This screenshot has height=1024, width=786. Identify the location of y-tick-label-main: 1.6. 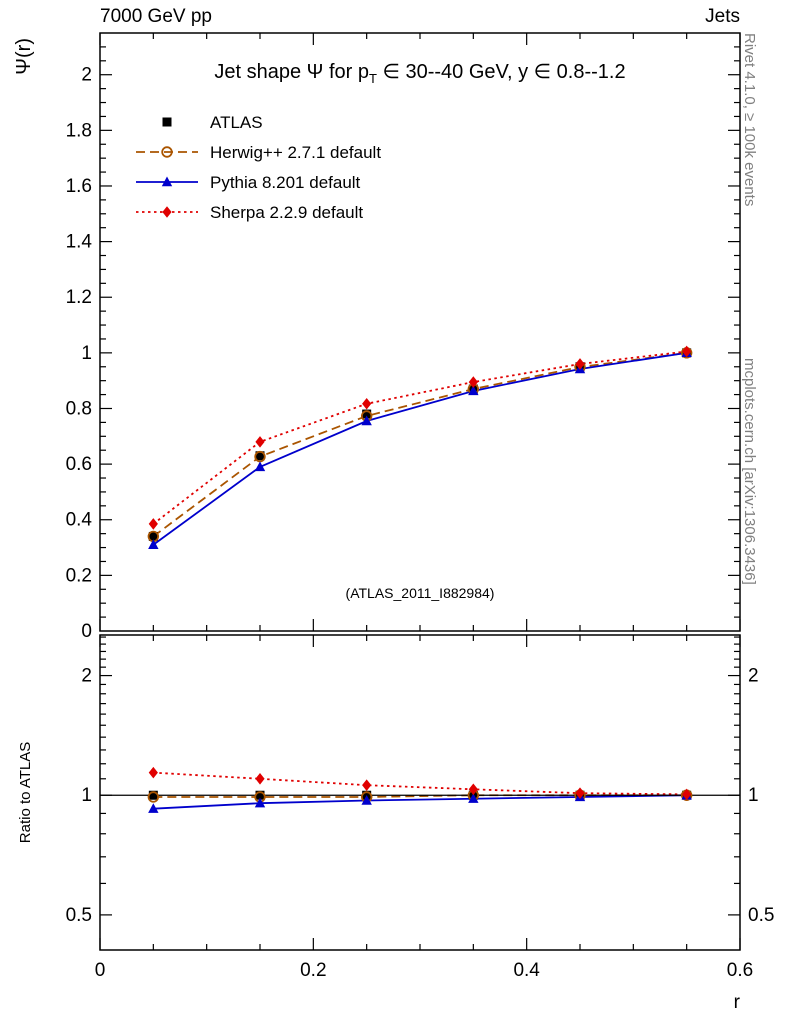
(79, 186).